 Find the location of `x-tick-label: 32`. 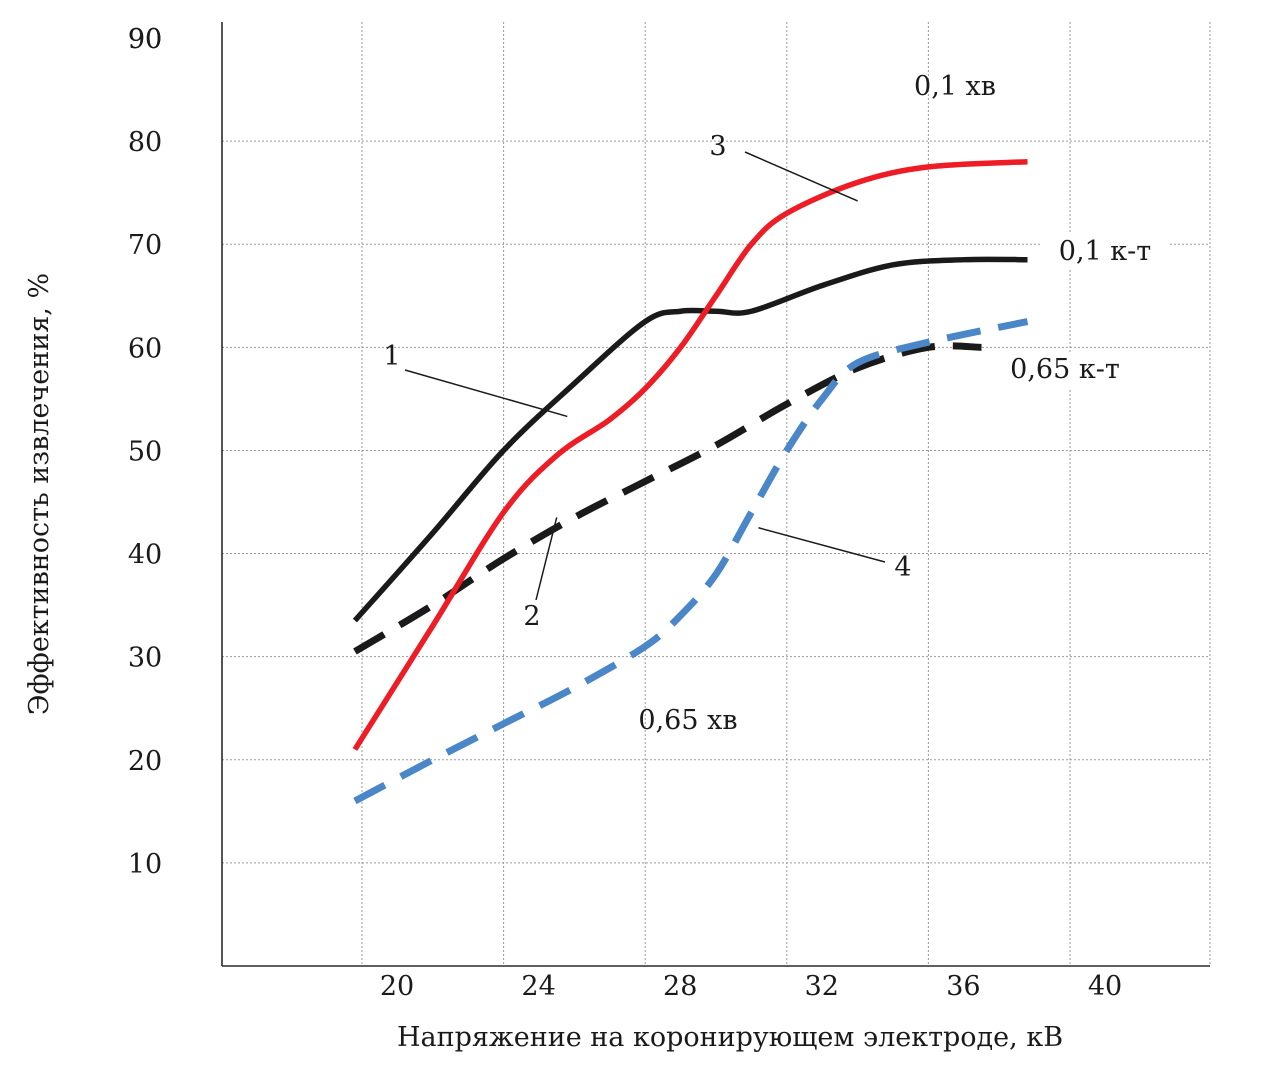

x-tick-label: 32 is located at coordinates (822, 986).